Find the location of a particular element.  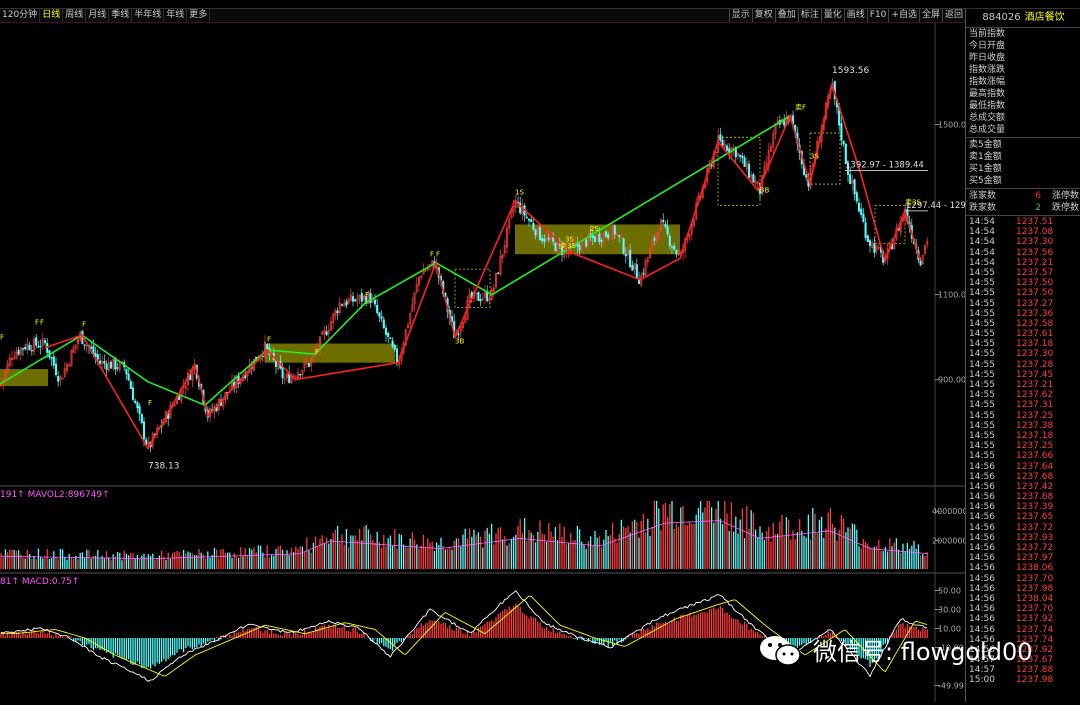

vol-tick-label: 4000000 is located at coordinates (948, 511).